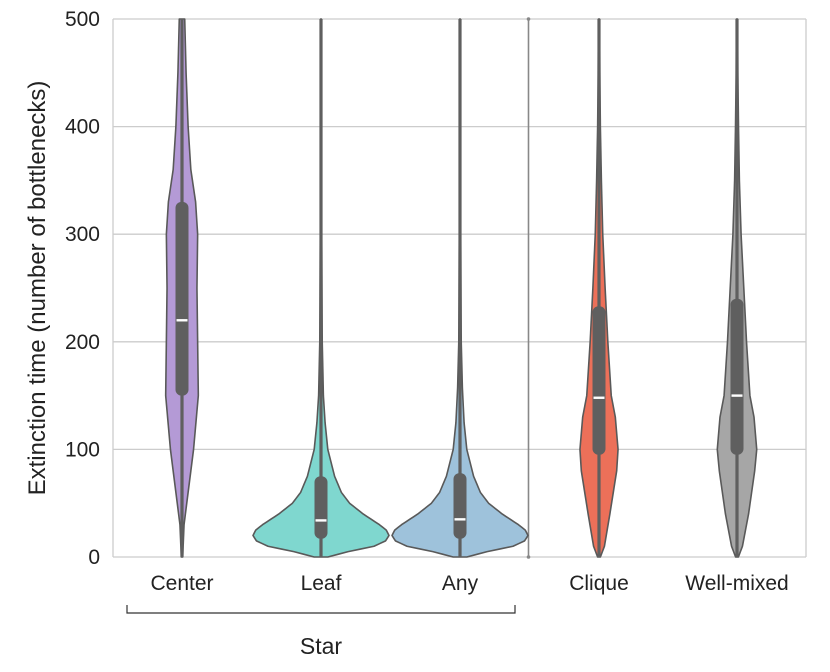 This screenshot has height=672, width=830. Describe the element at coordinates (181, 583) in the screenshot. I see `x-tick-label-center: Center` at that location.